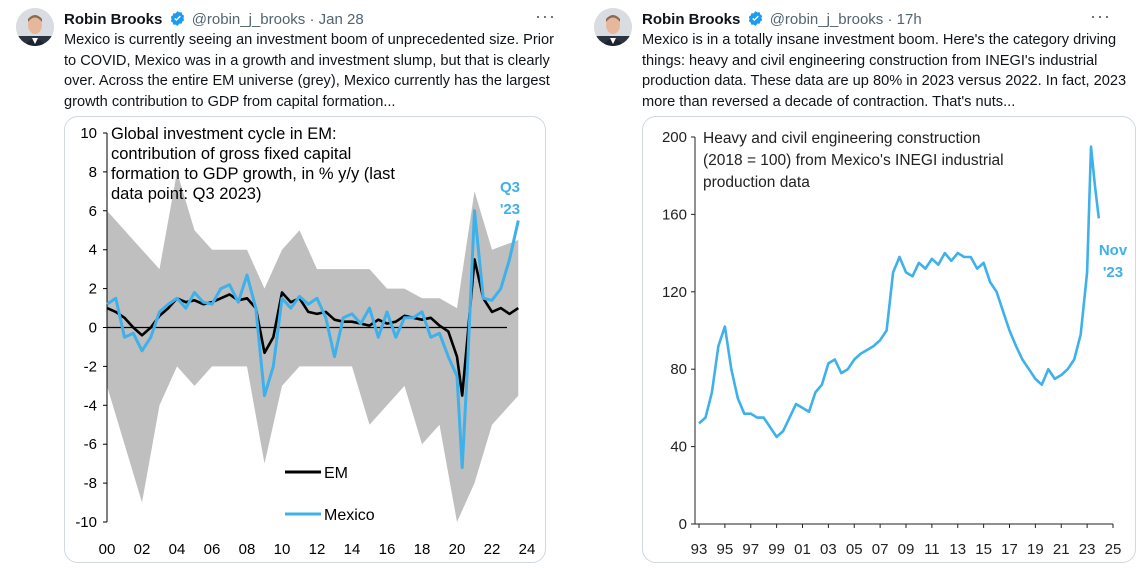  I want to click on y-tick-label: -6, so click(90, 444).